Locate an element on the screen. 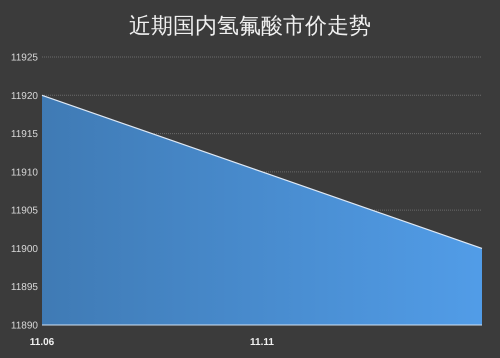 The width and height of the screenshot is (500, 358). y-tick-label: 11900 is located at coordinates (24, 249).